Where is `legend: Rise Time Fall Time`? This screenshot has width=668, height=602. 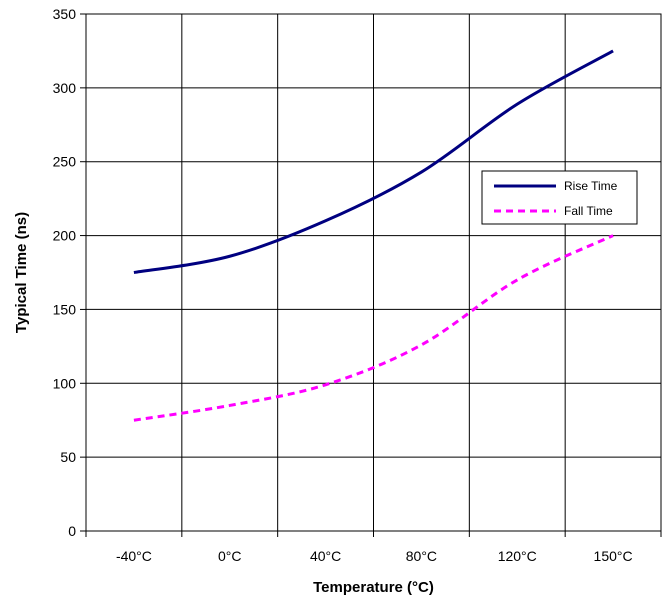
legend: Rise Time Fall Time is located at coordinates (559, 197).